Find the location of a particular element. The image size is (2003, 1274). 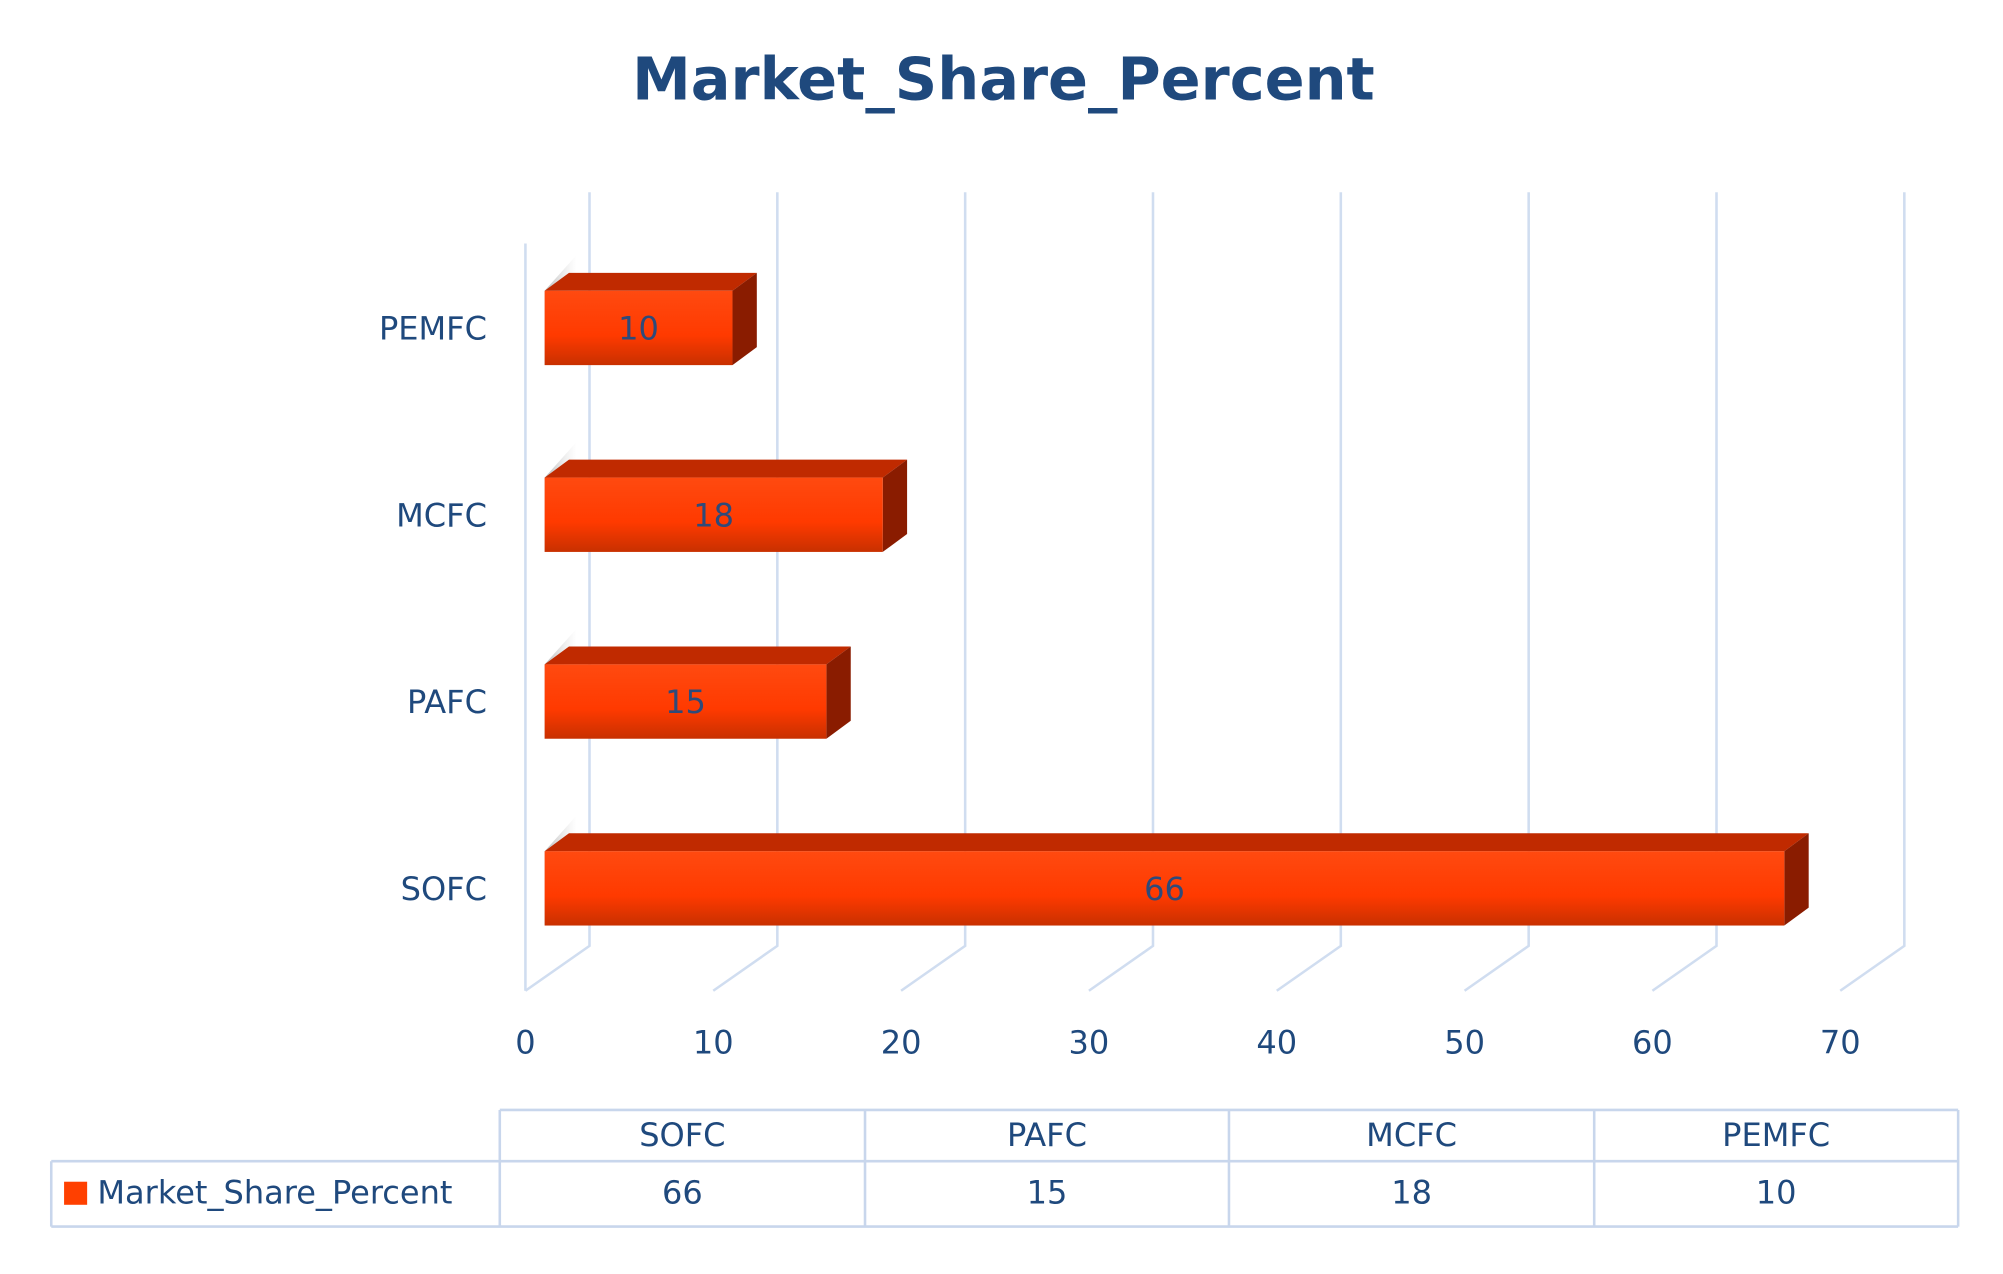

x-tick-label: 30 is located at coordinates (1089, 1043).